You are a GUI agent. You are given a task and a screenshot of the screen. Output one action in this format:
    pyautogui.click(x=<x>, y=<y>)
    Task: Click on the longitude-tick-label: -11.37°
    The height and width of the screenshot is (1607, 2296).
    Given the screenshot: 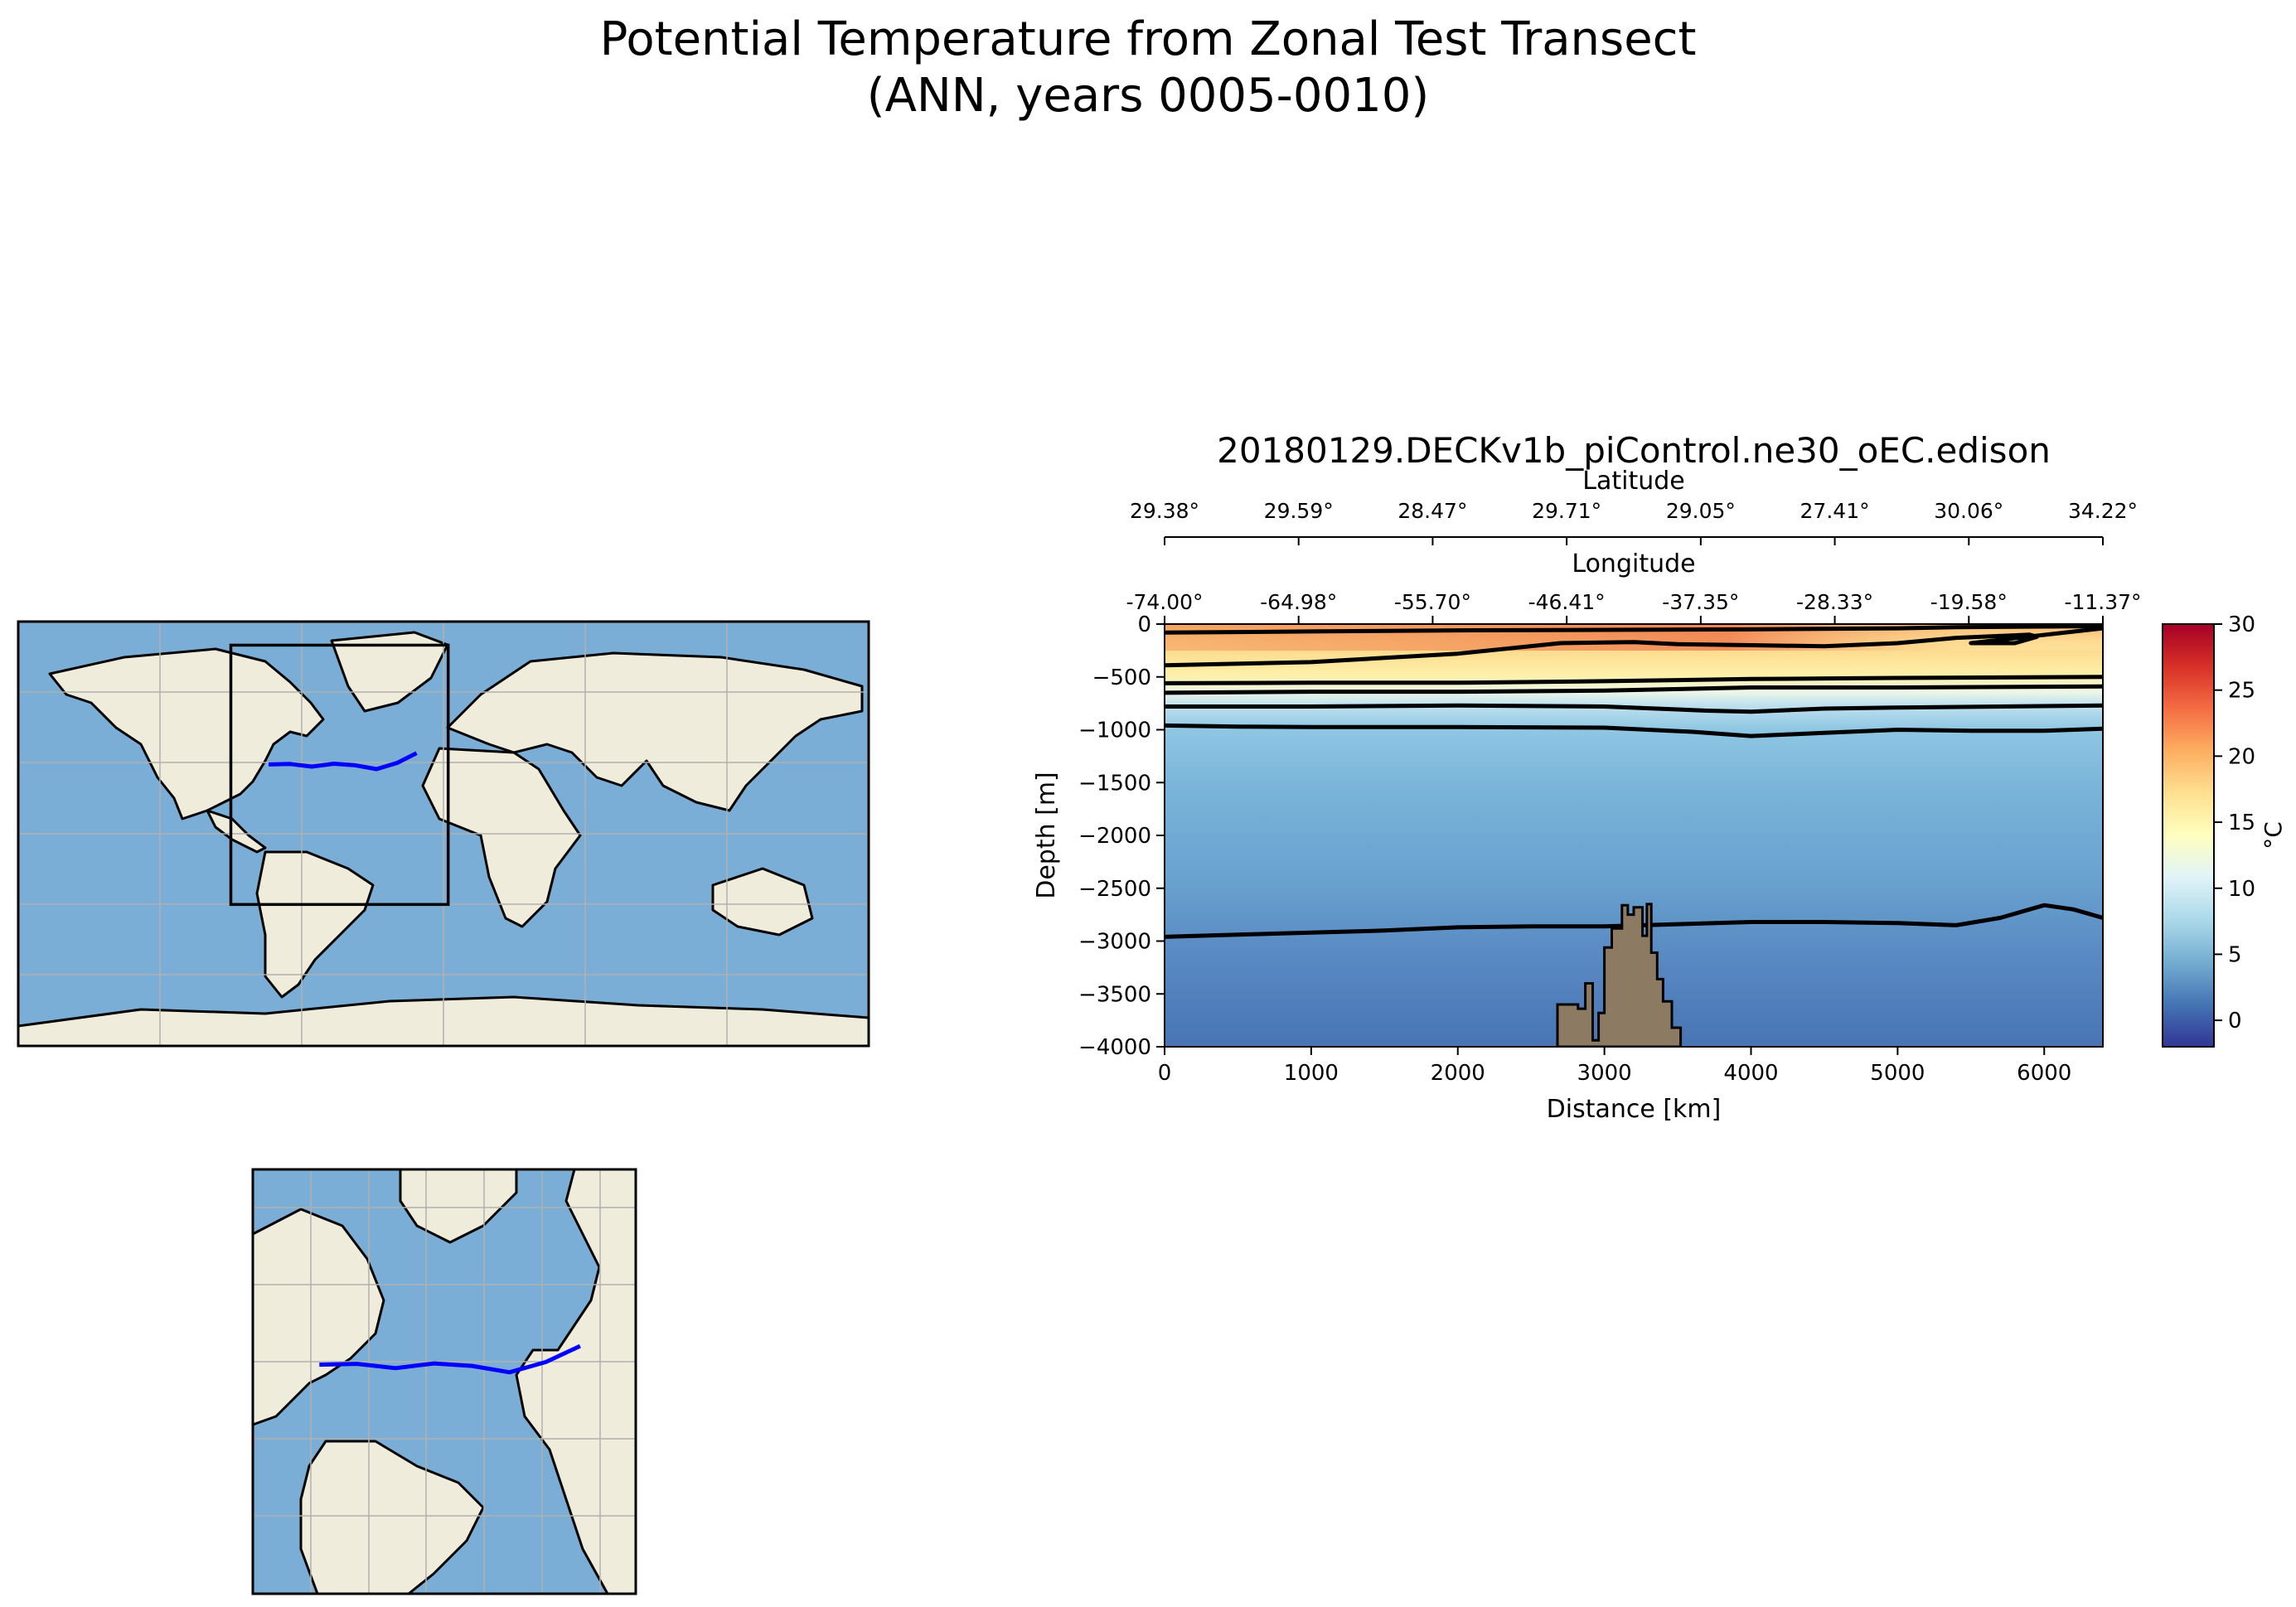 What is the action you would take?
    pyautogui.click(x=2102, y=602)
    